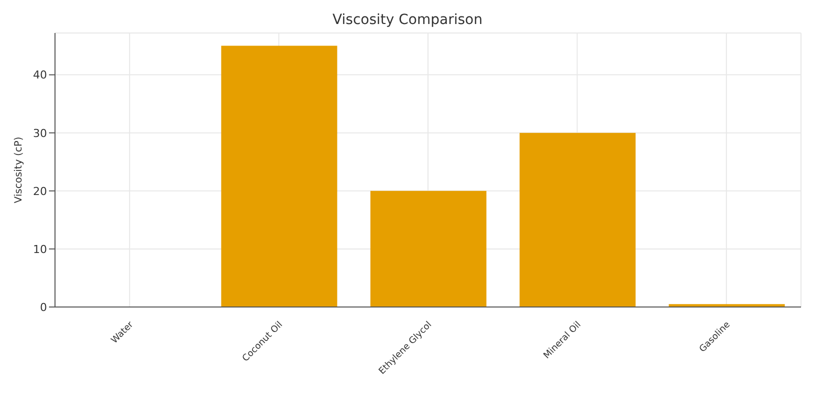  Describe the element at coordinates (43, 307) in the screenshot. I see `y-tick-label: 0` at that location.